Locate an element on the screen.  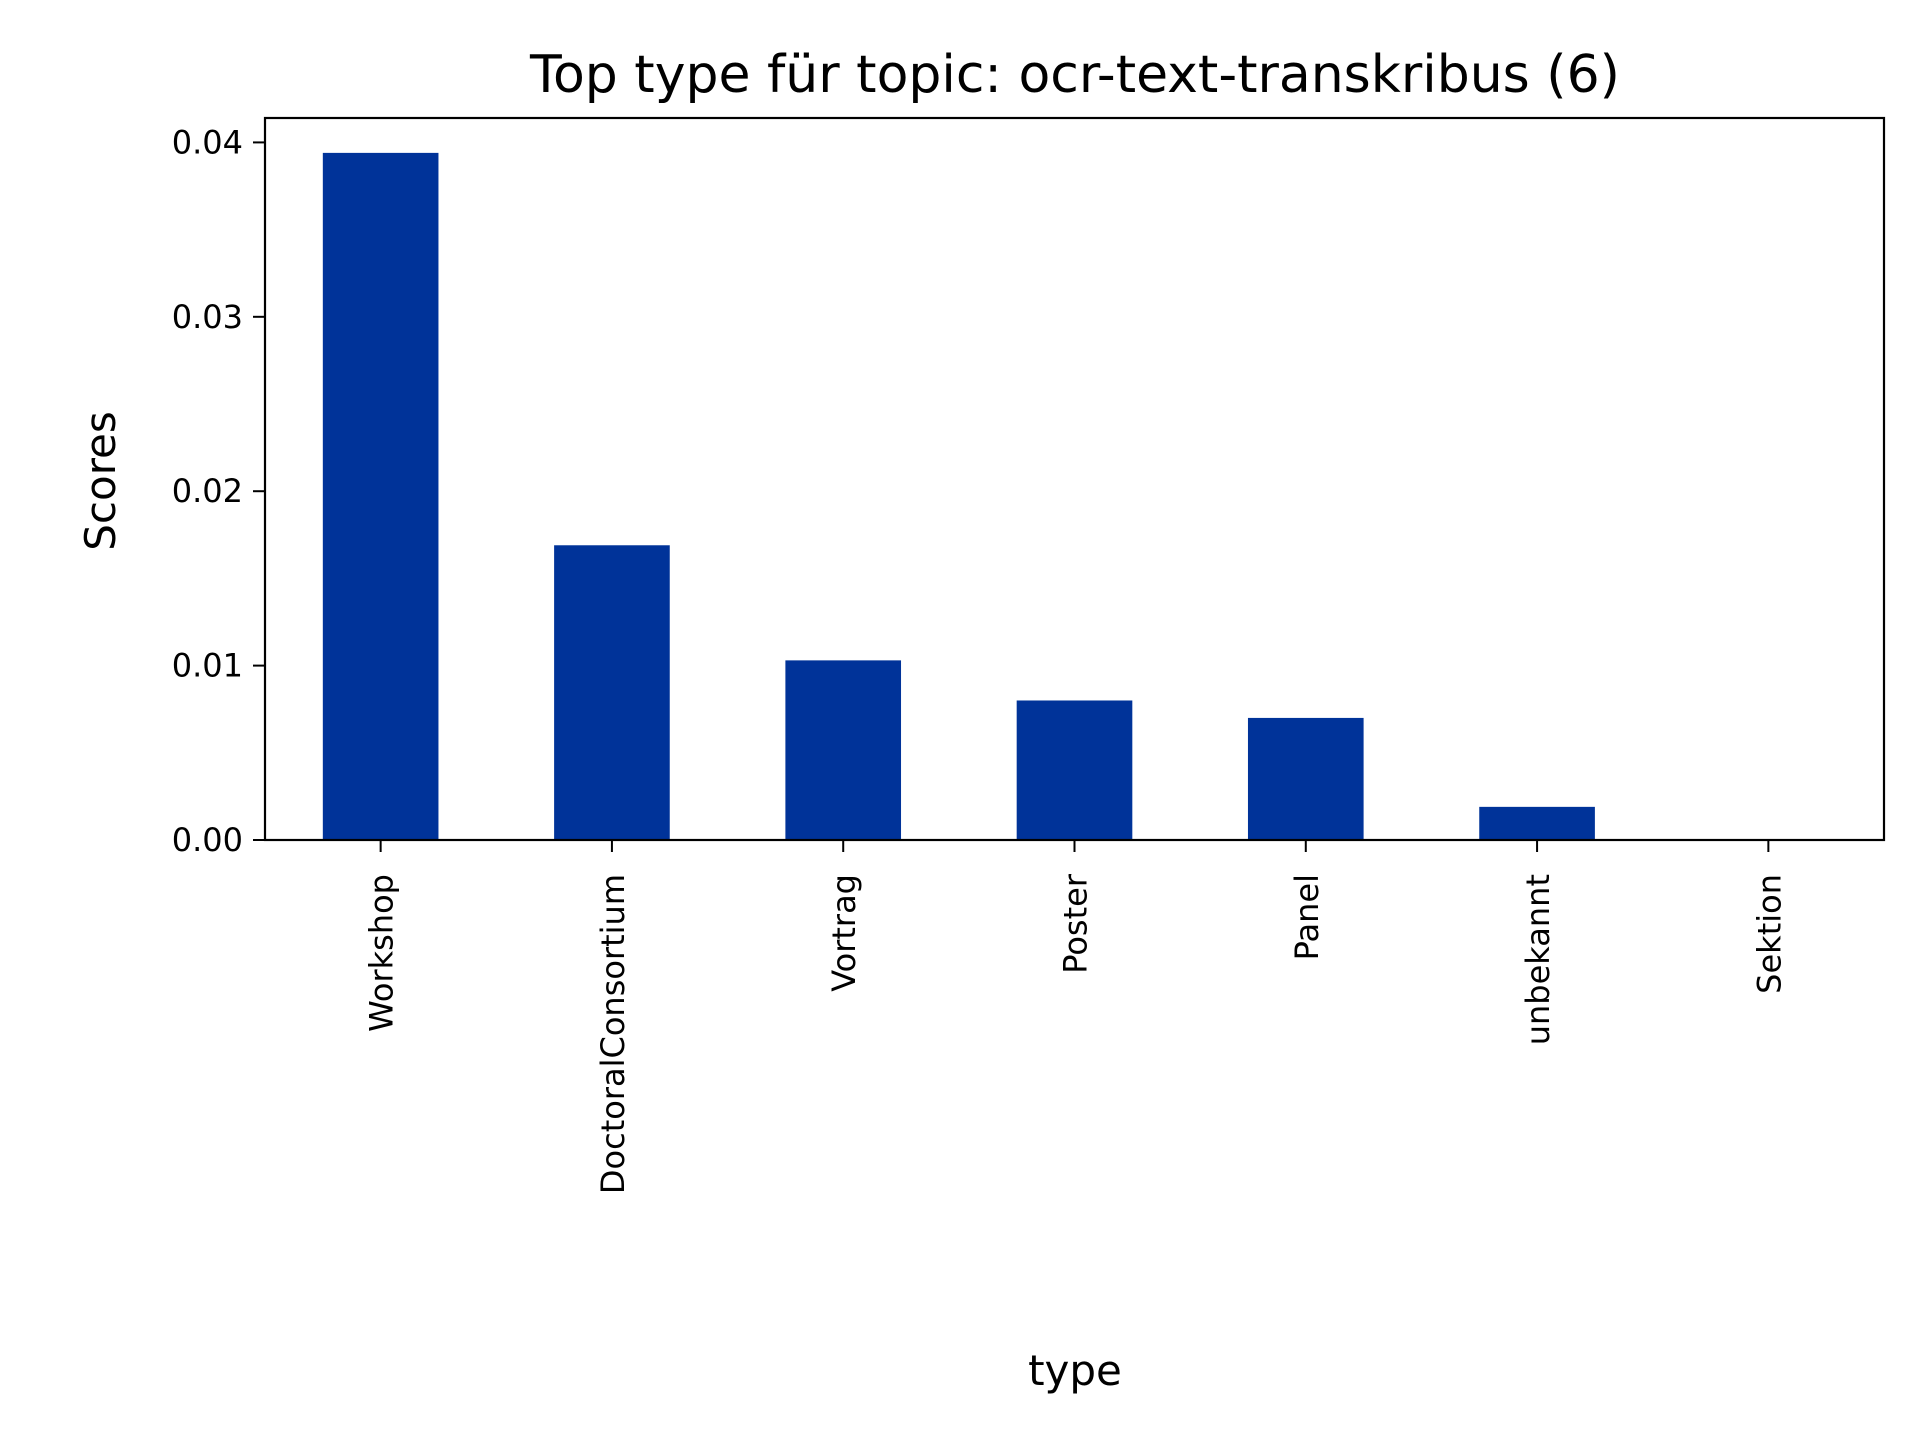
y-tick-label: 0.00 is located at coordinates (207, 840).